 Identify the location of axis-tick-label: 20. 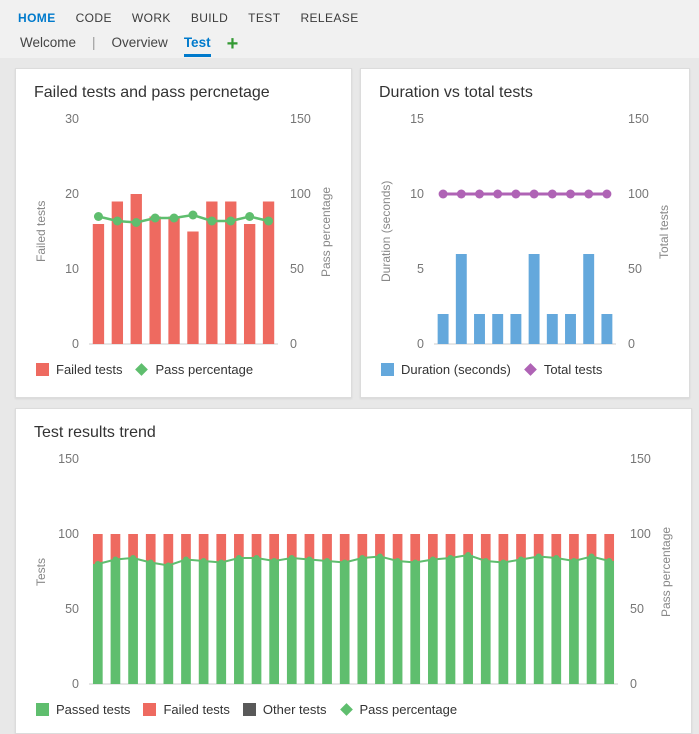
(72, 194).